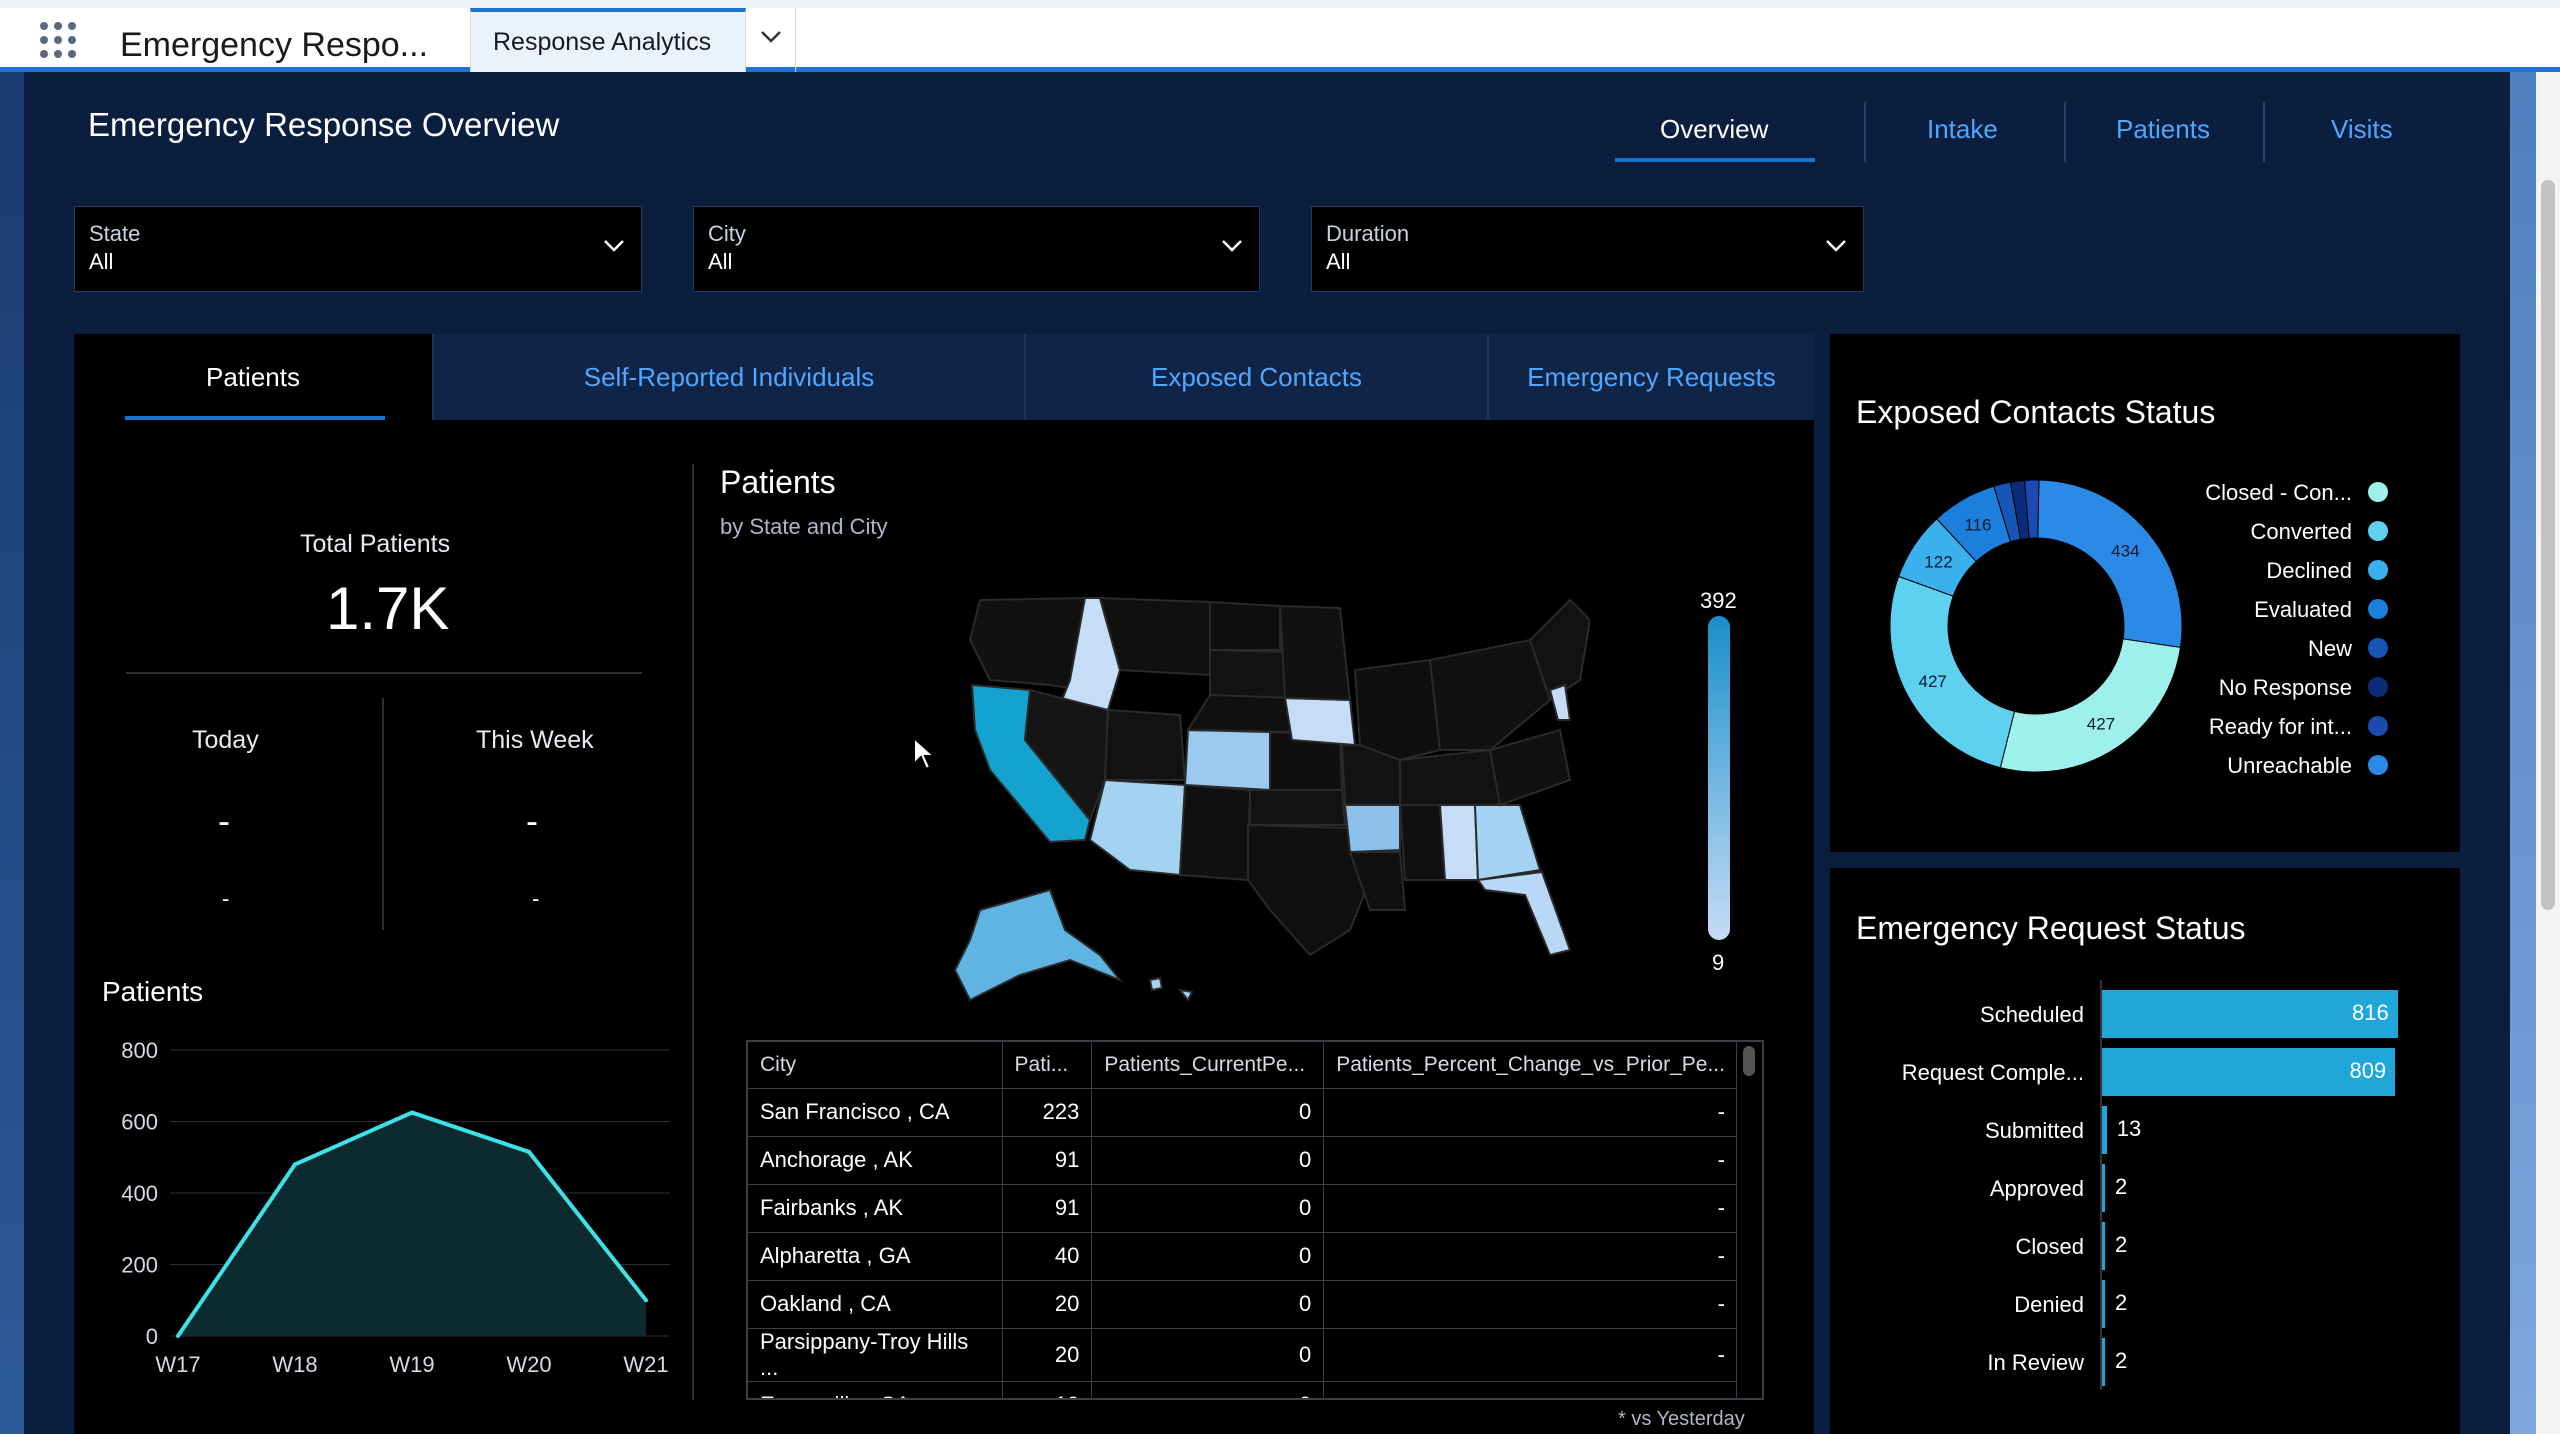 The image size is (2560, 1434). I want to click on page-scrollbar-thumb, so click(2548, 545).